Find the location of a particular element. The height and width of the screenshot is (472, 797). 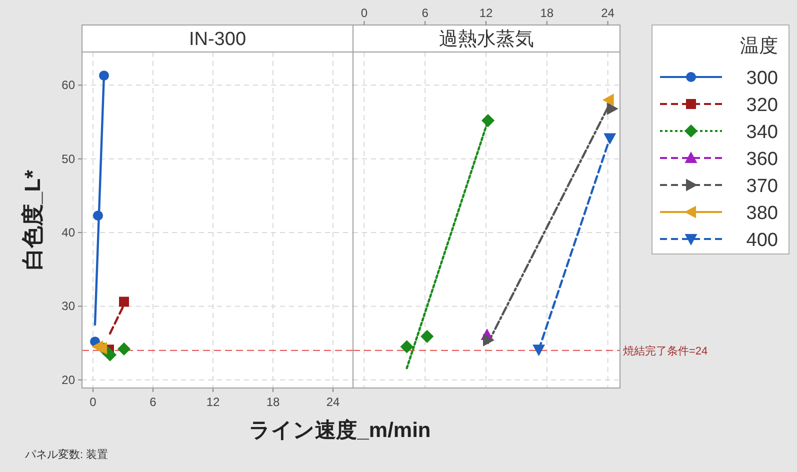

x-axis-title: ライン速度_m/min is located at coordinates (340, 430).